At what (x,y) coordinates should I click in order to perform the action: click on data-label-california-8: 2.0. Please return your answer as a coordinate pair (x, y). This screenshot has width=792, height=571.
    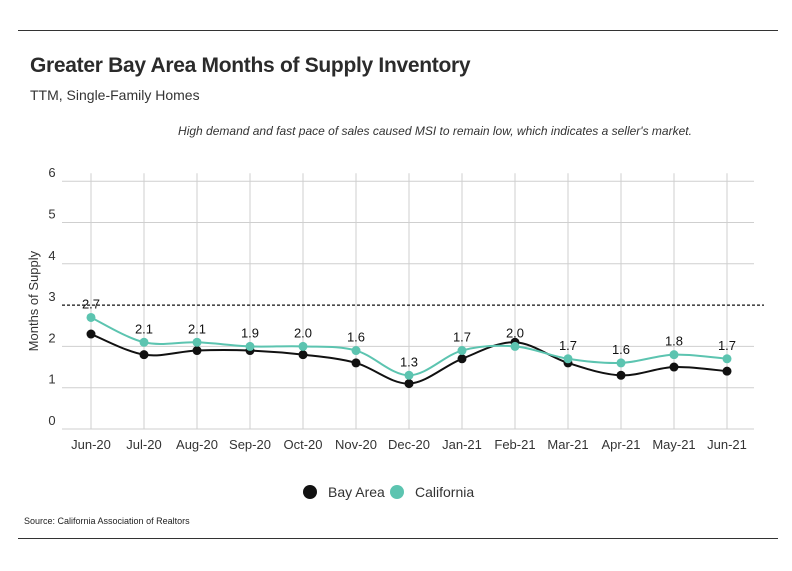
    Looking at the image, I should click on (515, 332).